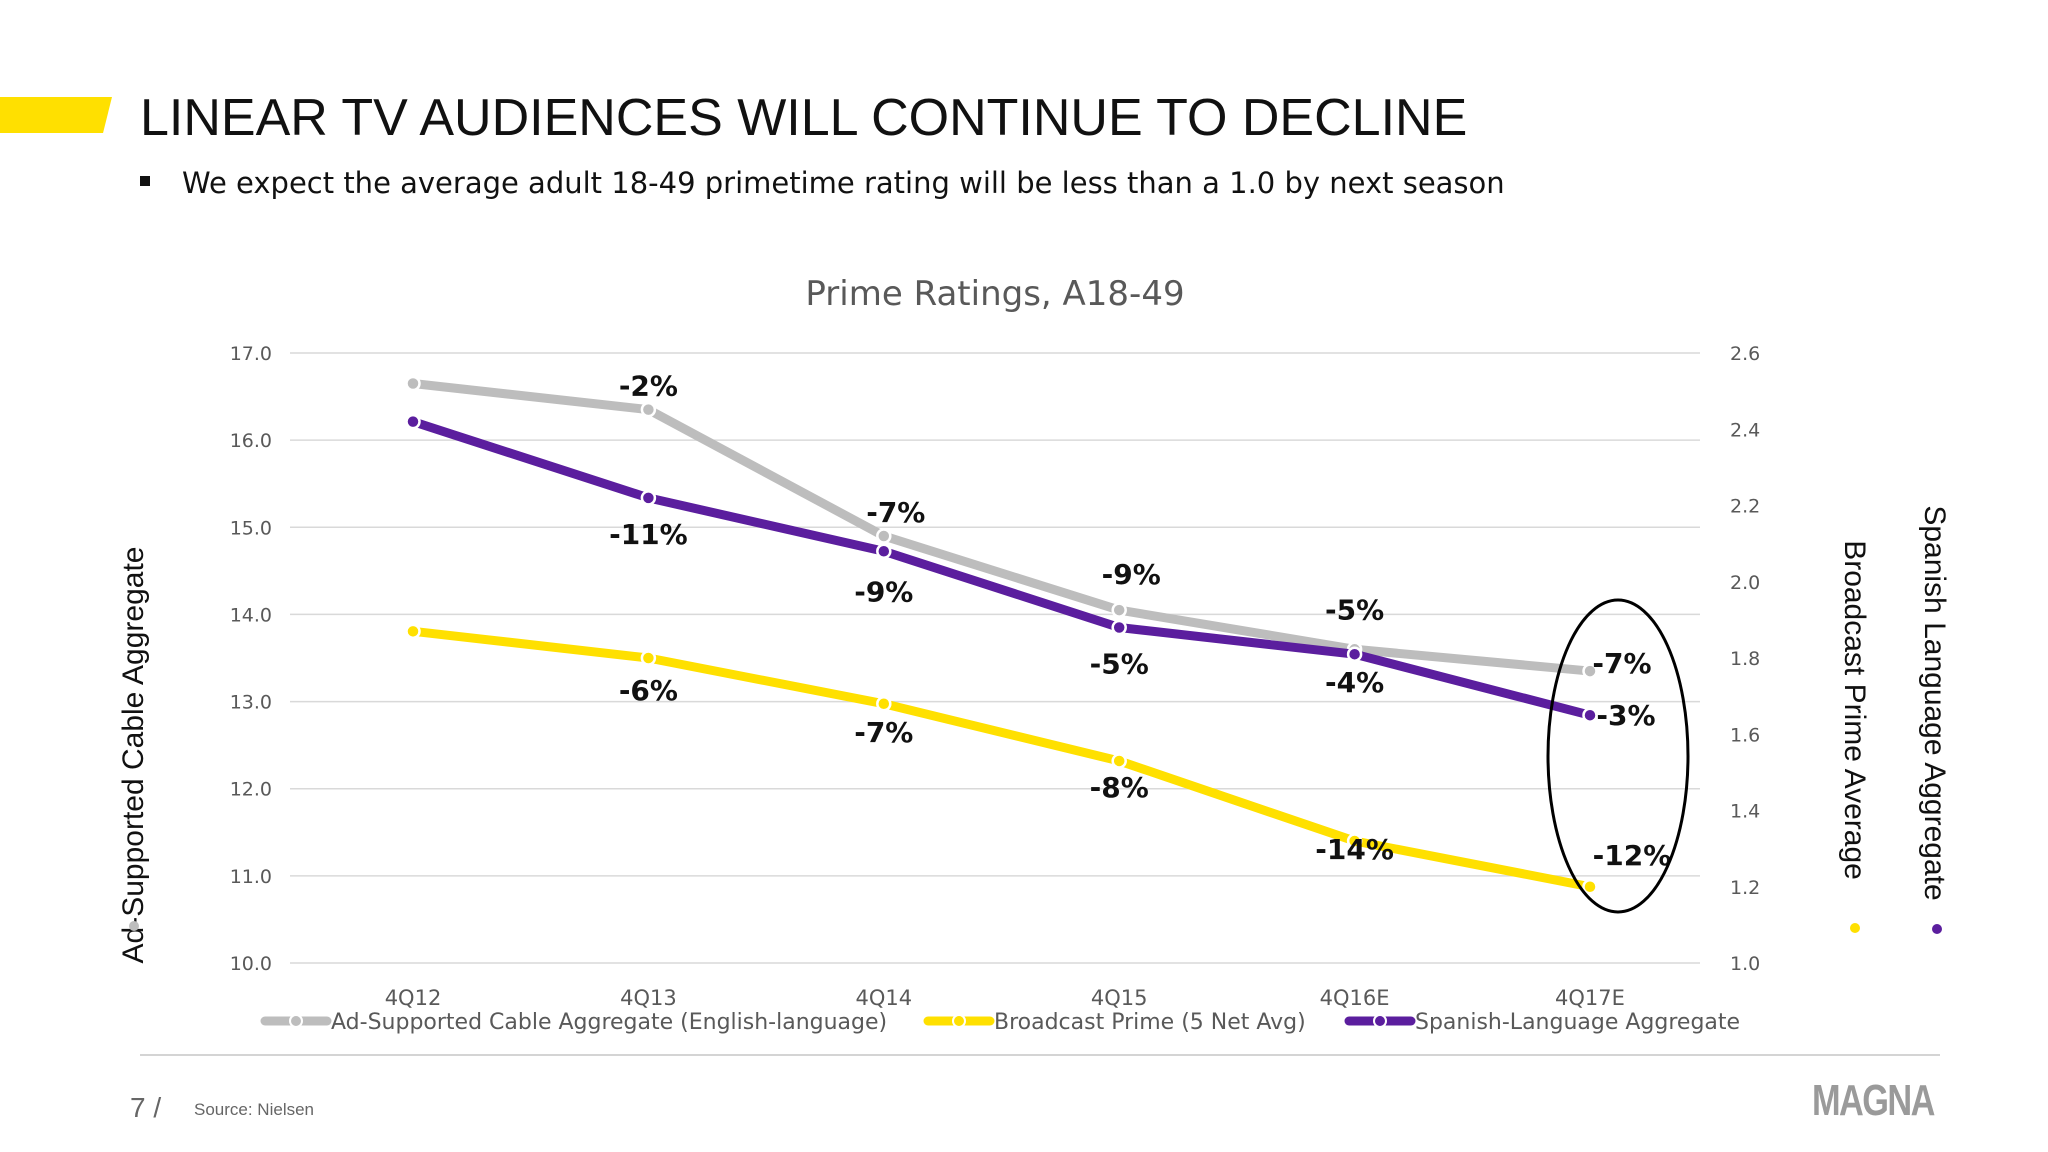 The width and height of the screenshot is (2048, 1152). Describe the element at coordinates (134, 926) in the screenshot. I see `left-axis-marker` at that location.